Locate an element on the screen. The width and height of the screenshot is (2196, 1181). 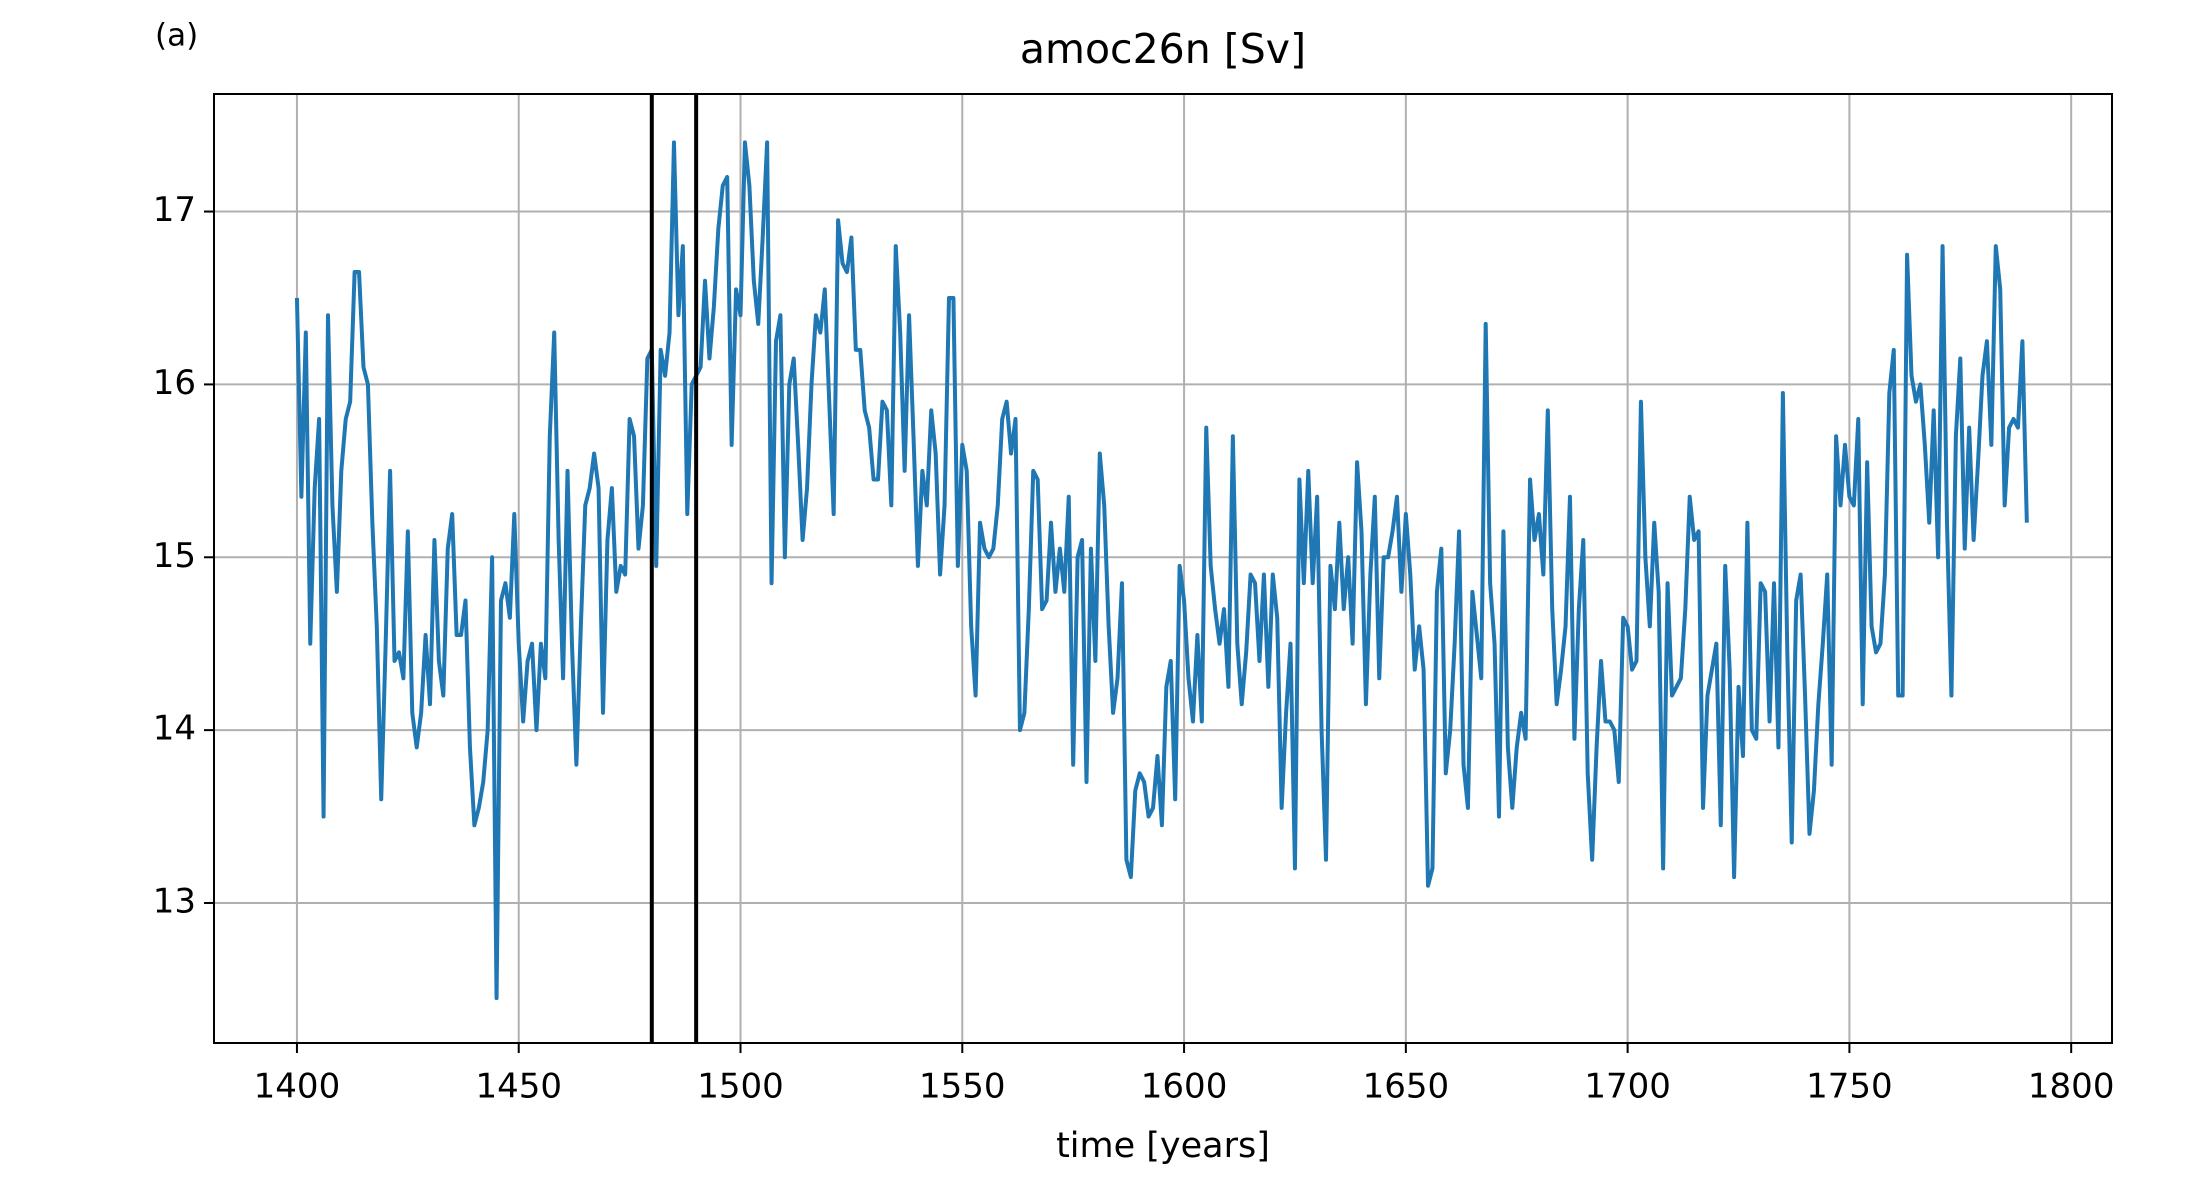
x-tick-label: 1500 is located at coordinates (740, 1087).